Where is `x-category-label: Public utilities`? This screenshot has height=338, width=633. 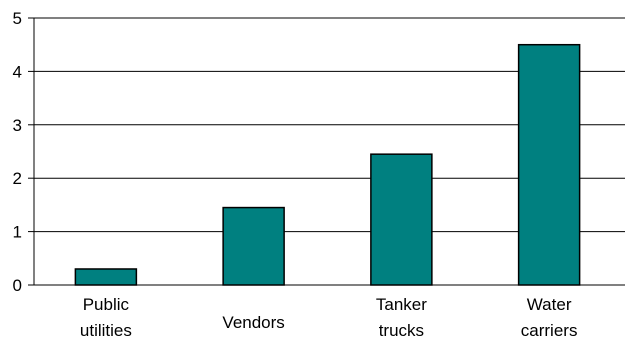
x-category-label: Public utilities is located at coordinates (106, 316).